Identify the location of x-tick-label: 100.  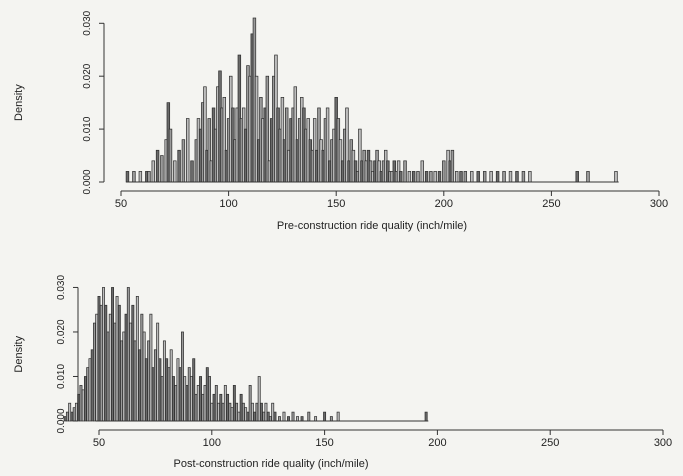
(212, 443).